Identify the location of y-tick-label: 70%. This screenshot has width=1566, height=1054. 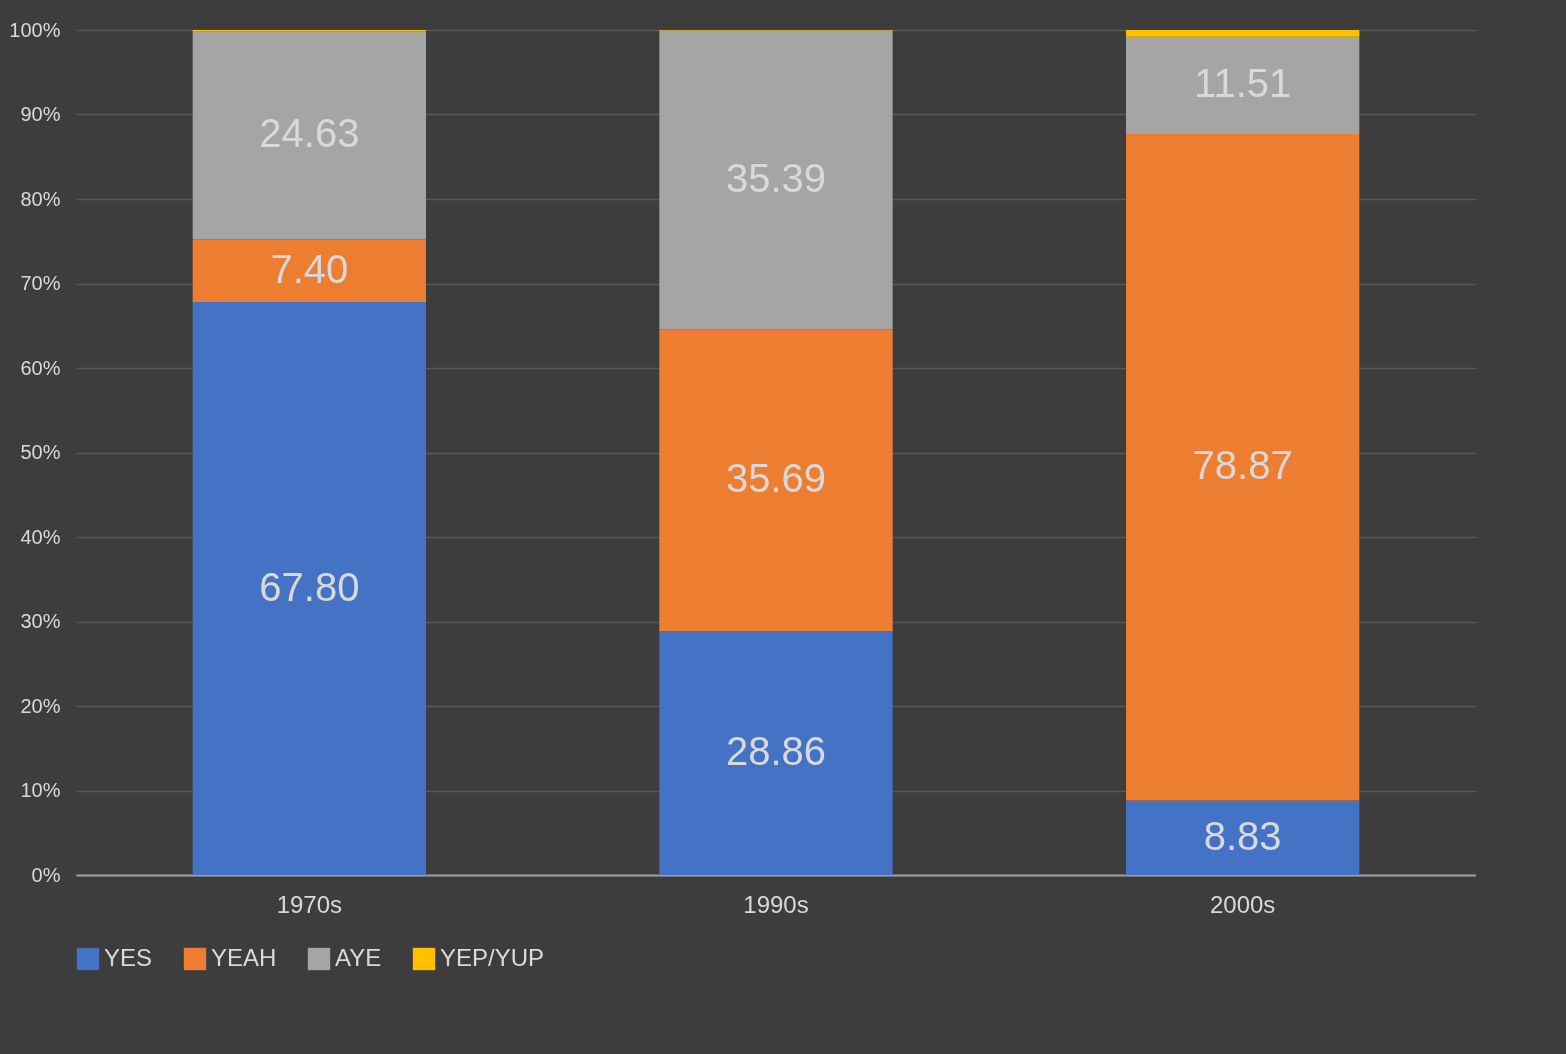
(40, 283).